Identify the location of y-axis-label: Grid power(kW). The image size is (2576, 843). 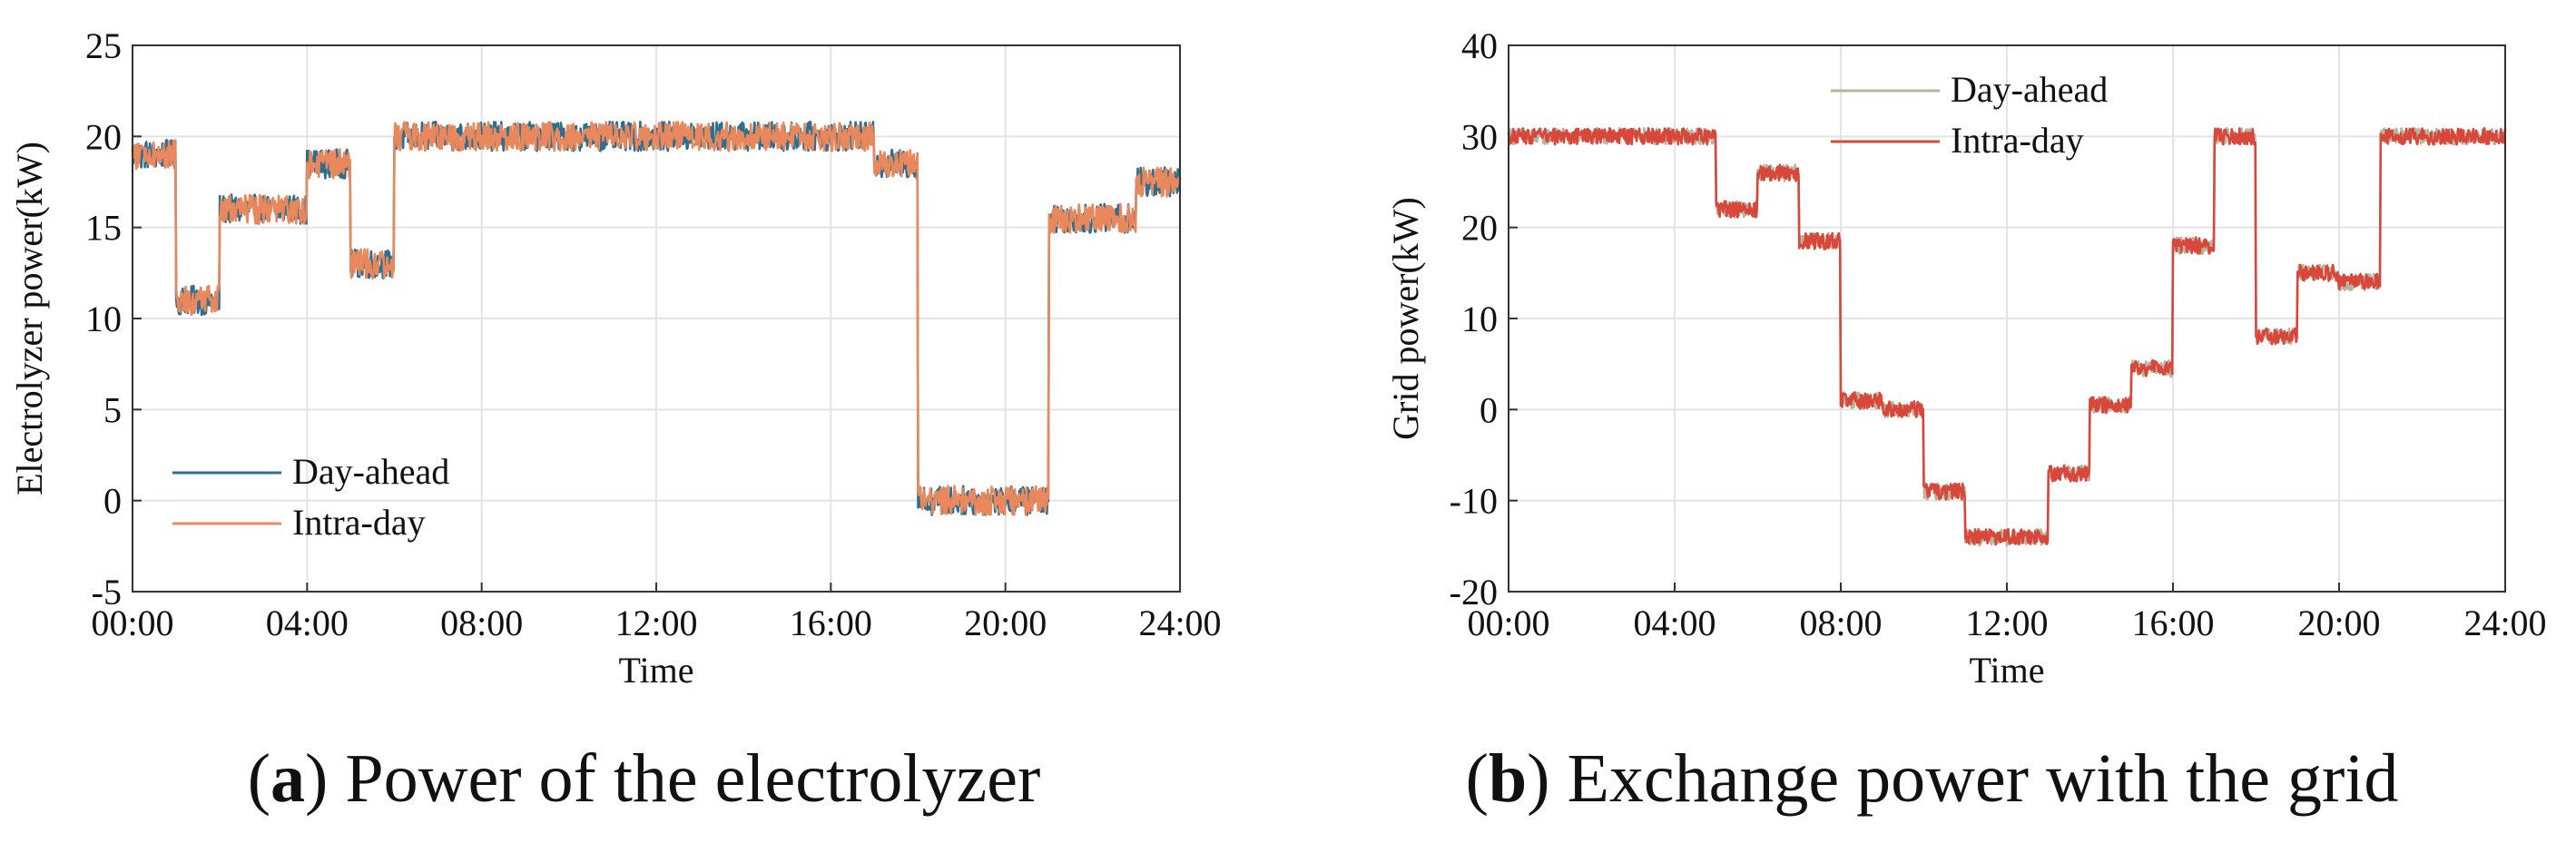
(1405, 318).